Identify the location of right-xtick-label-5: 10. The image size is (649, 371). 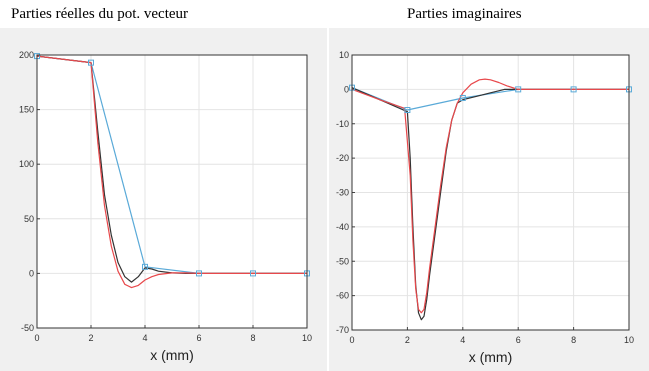
(629, 340).